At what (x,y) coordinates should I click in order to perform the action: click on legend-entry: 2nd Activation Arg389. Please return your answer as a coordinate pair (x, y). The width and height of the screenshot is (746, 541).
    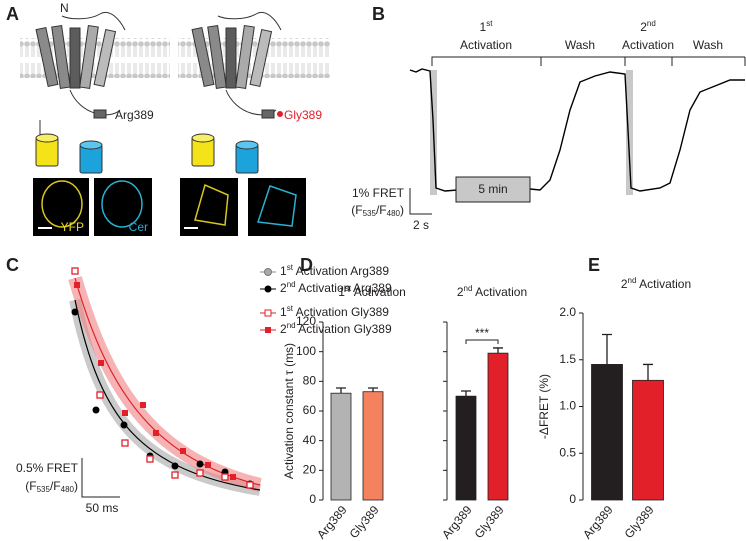
    Looking at the image, I should click on (336, 287).